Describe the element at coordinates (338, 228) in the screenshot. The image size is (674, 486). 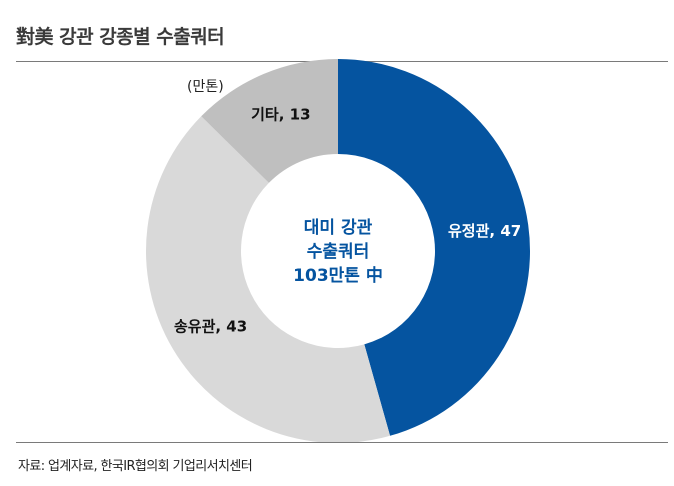
I see `center-label-line-1: 대미 강관` at that location.